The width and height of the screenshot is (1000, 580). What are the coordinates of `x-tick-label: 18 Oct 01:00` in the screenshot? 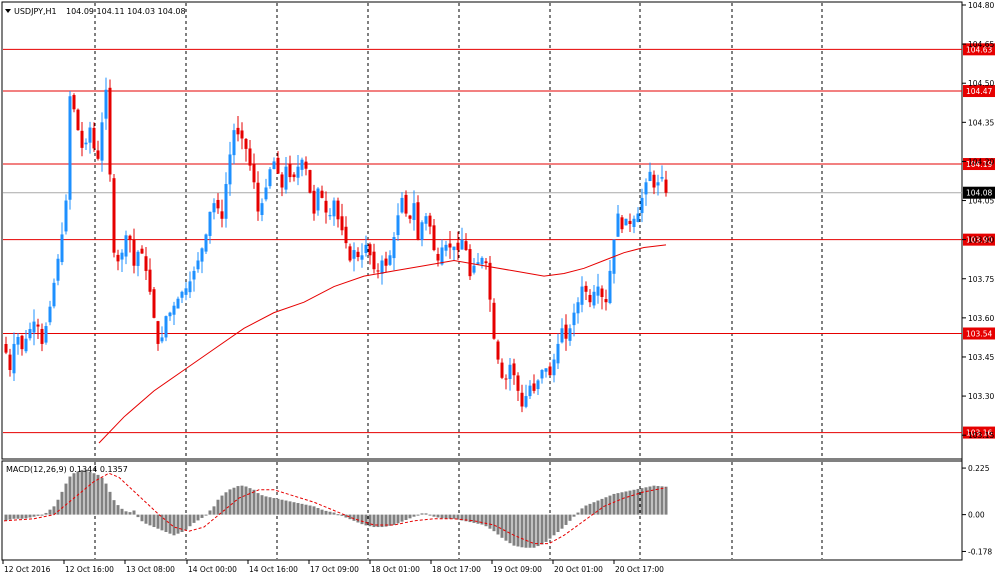 It's located at (395, 569).